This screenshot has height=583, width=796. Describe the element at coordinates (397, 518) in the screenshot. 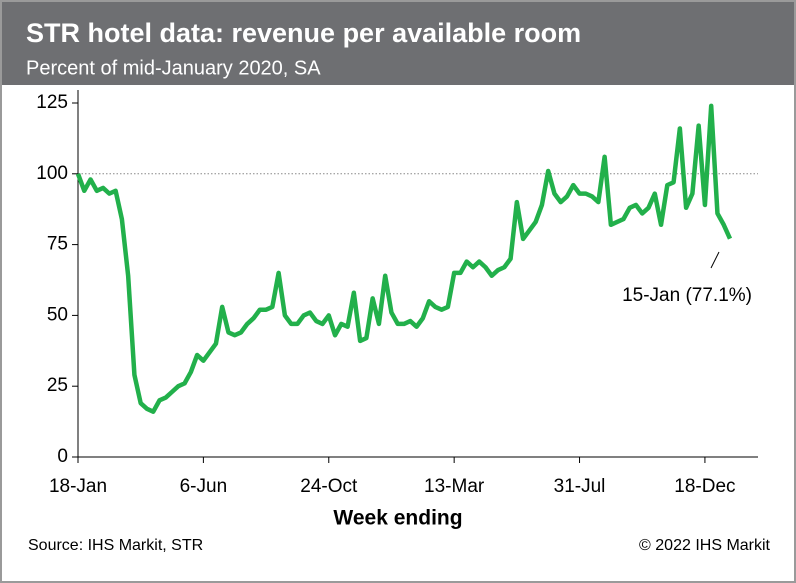

I see `x-axis-label: Week ending` at that location.